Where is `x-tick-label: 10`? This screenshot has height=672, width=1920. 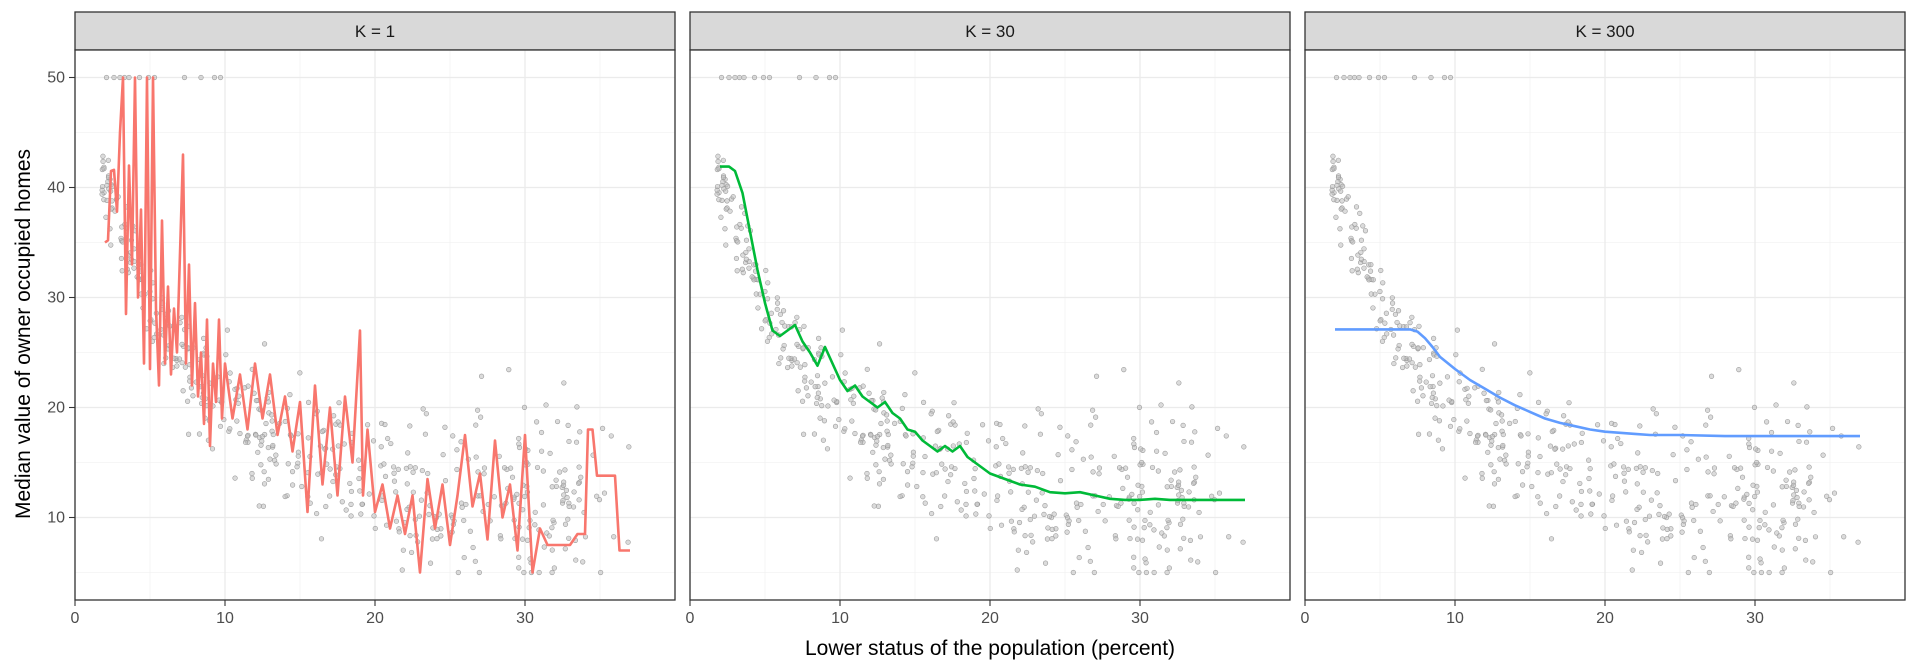
x-tick-label: 10 is located at coordinates (1455, 618).